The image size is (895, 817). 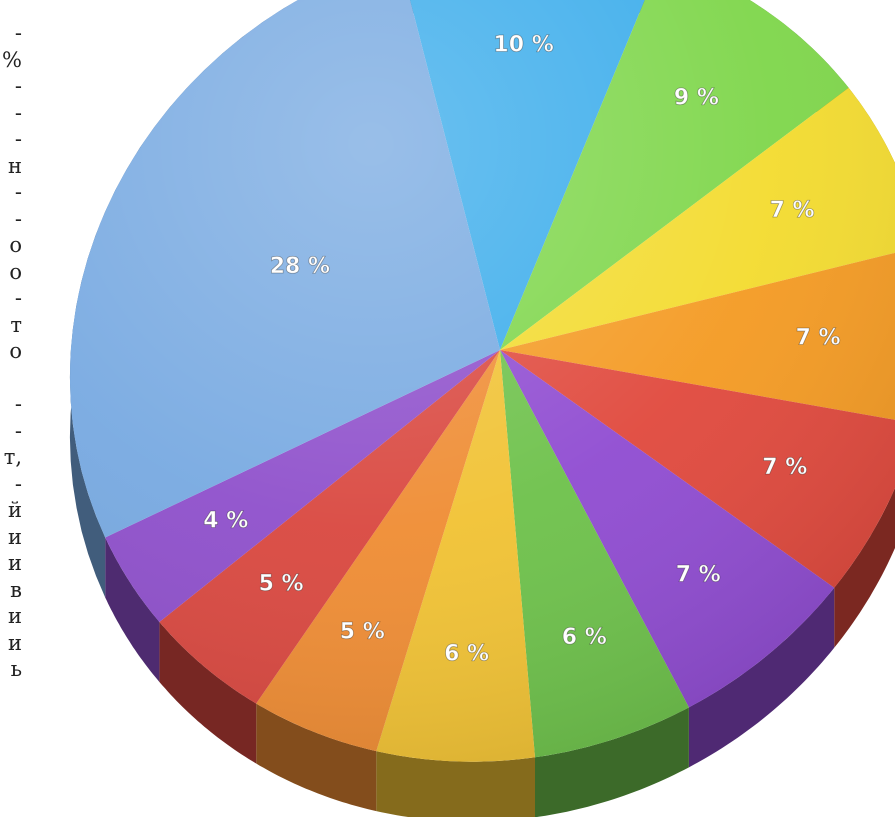 I want to click on pie-slice-label: 4 %, so click(x=225, y=520).